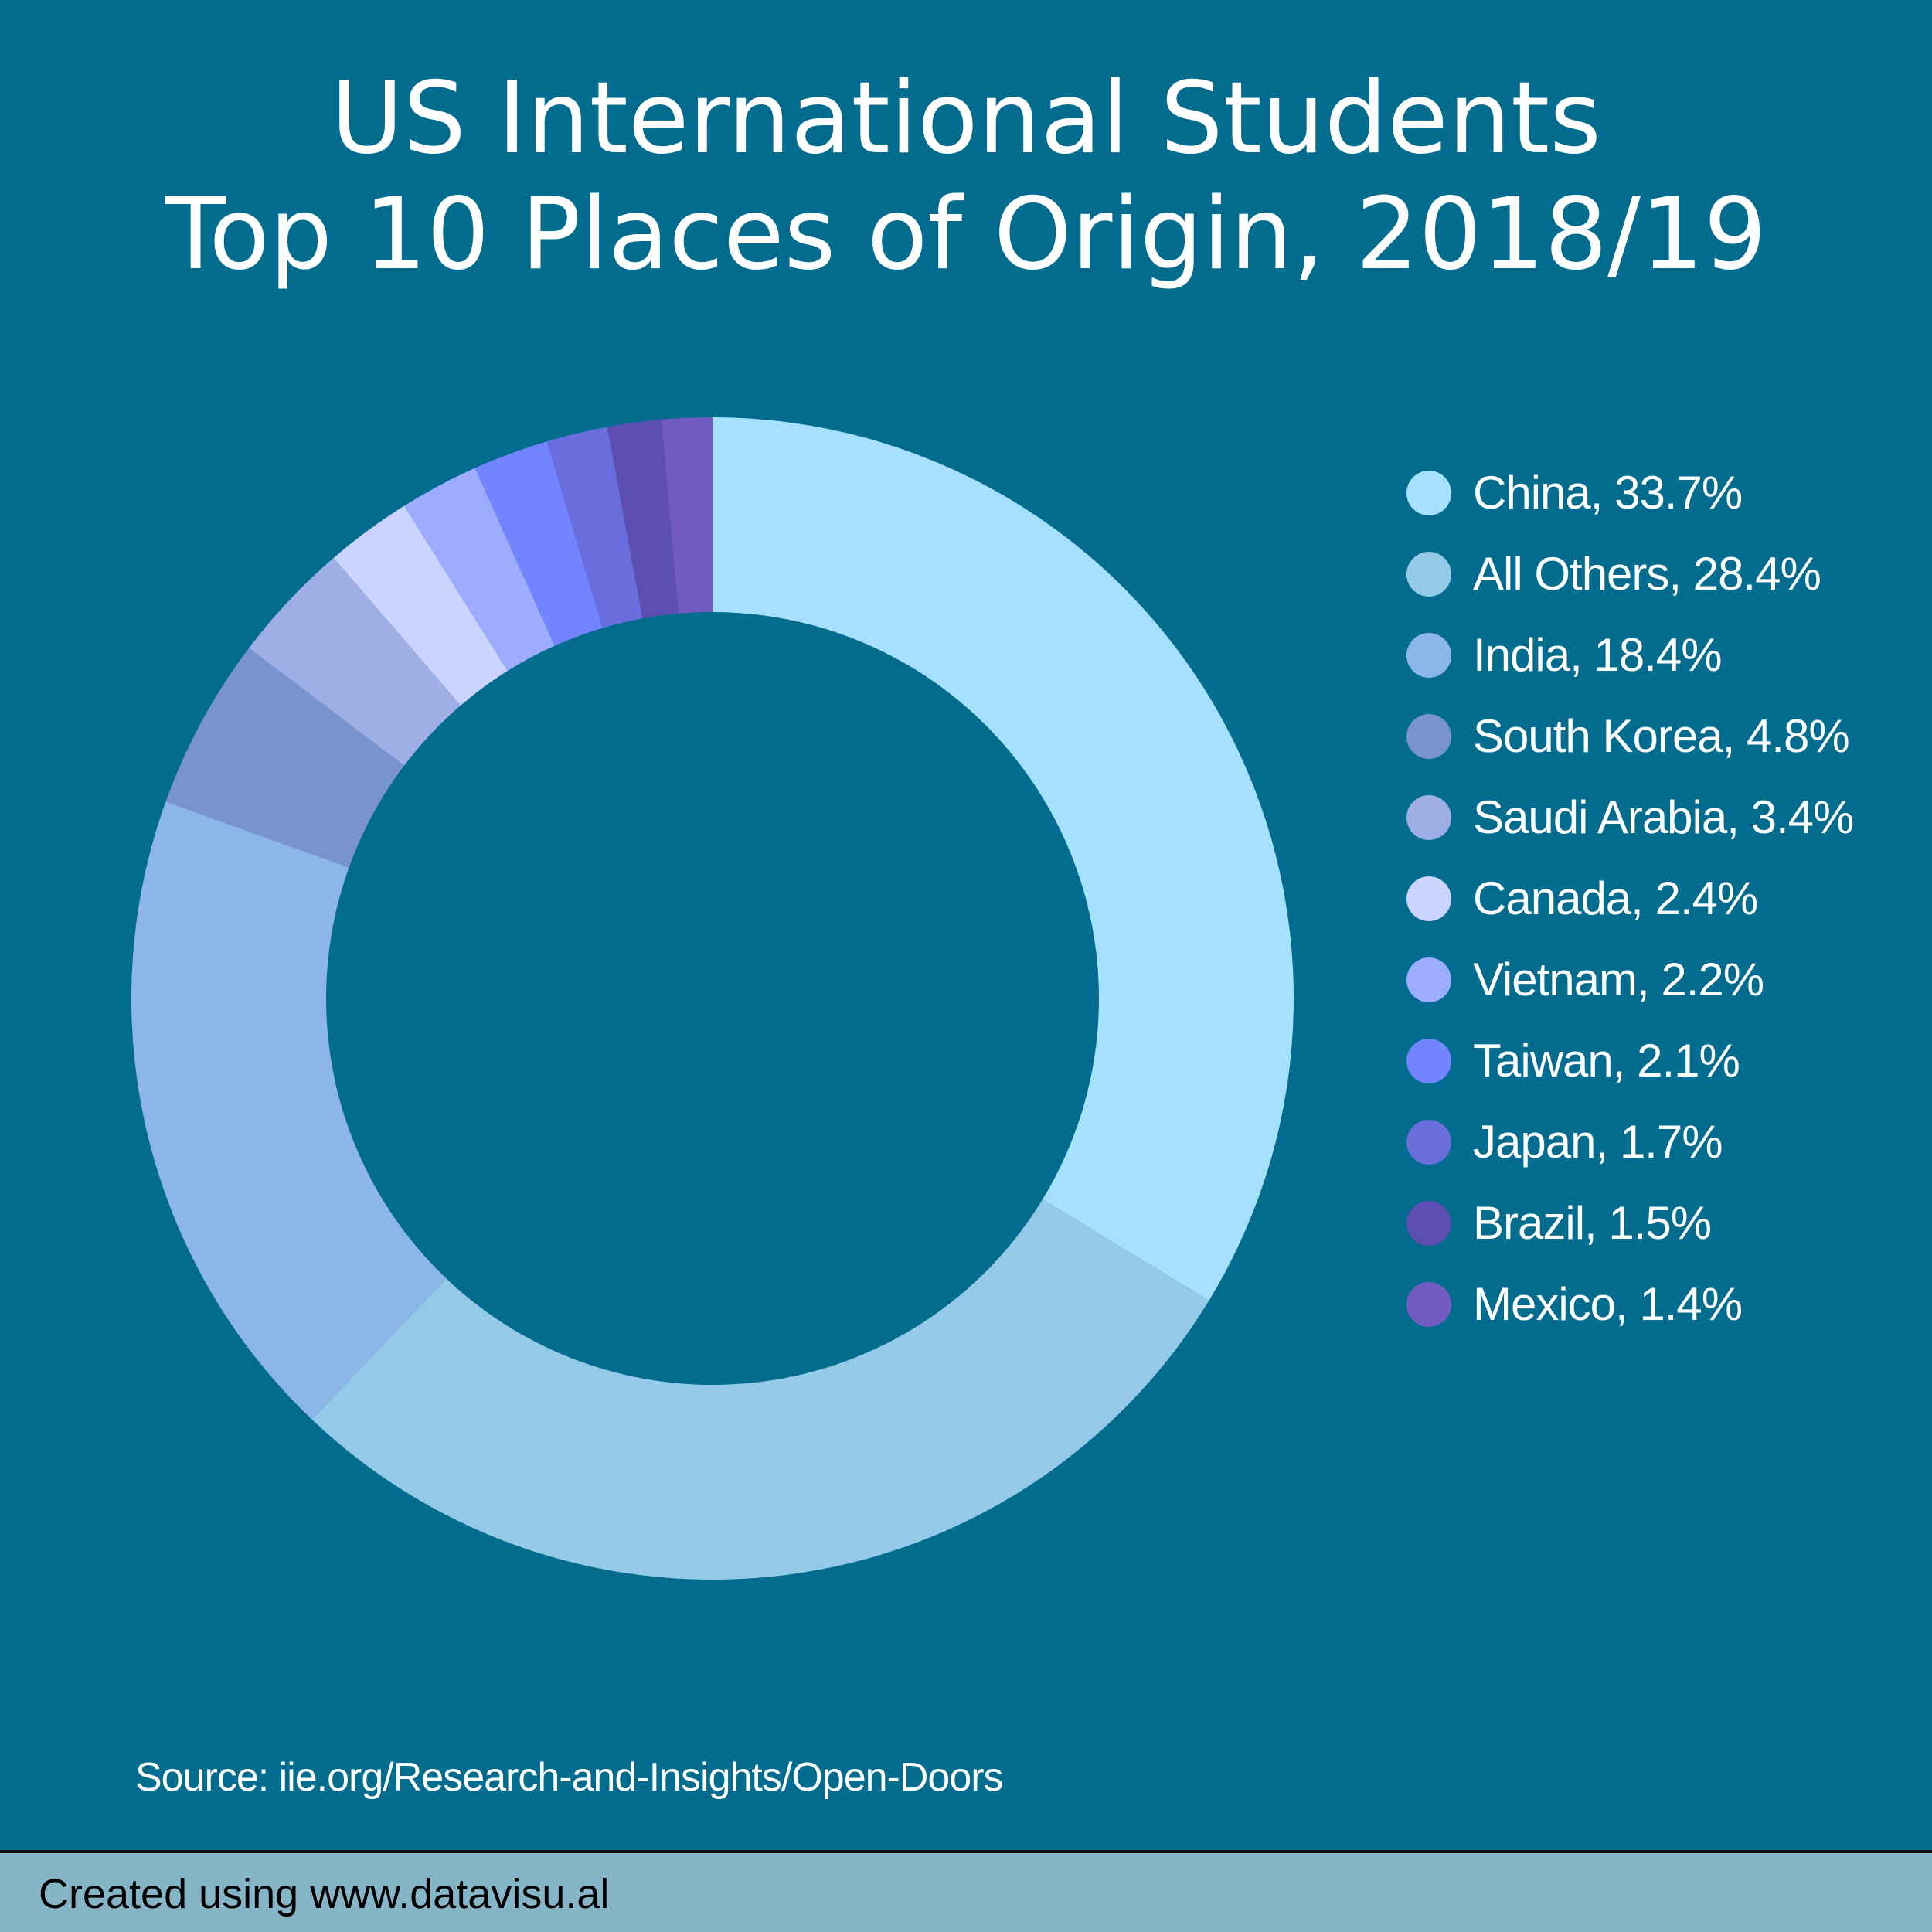 Image resolution: width=1932 pixels, height=1932 pixels. I want to click on legend-label: India, 18.4%, so click(1598, 655).